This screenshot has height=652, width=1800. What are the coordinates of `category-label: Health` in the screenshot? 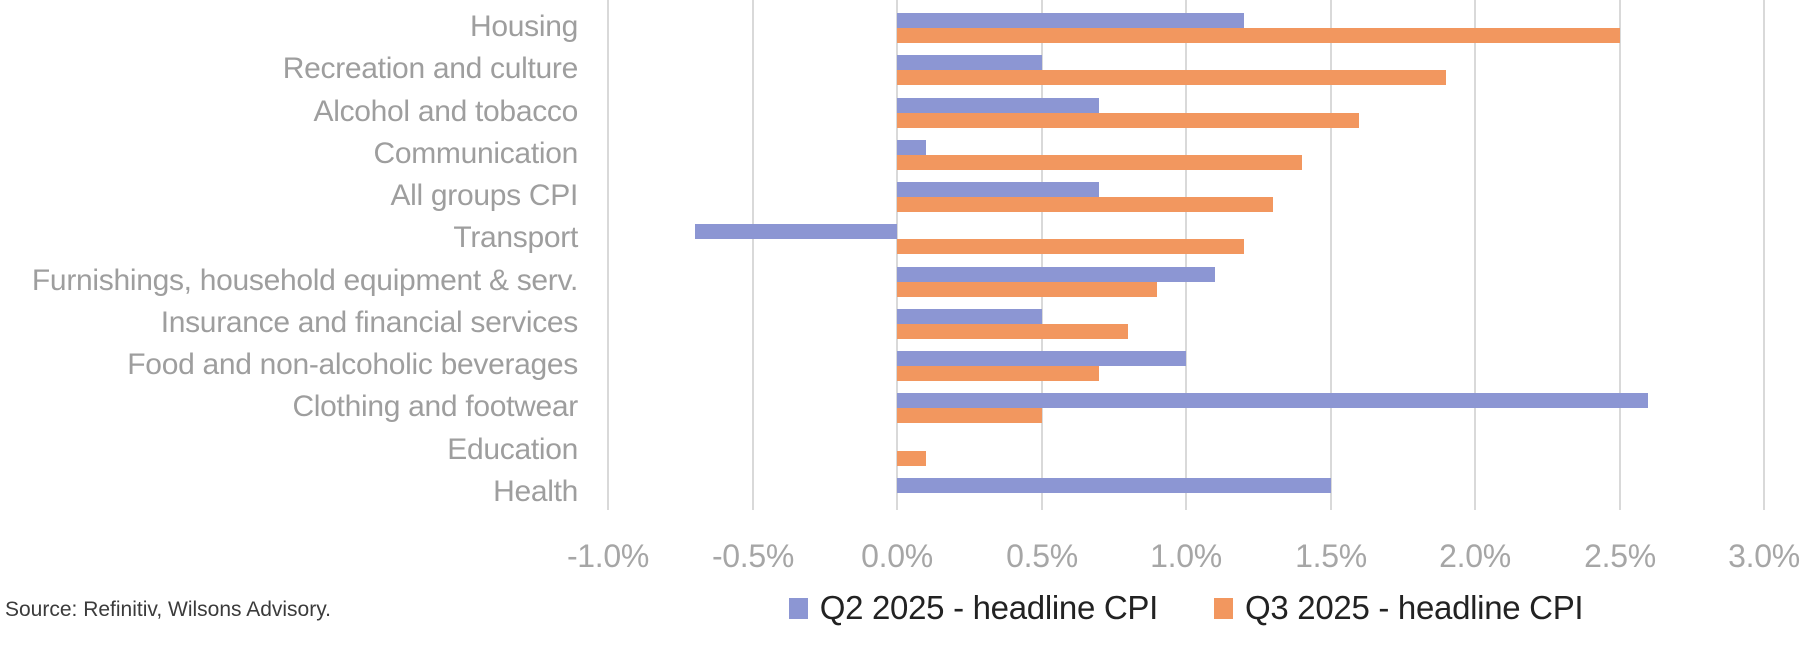 It's located at (535, 491).